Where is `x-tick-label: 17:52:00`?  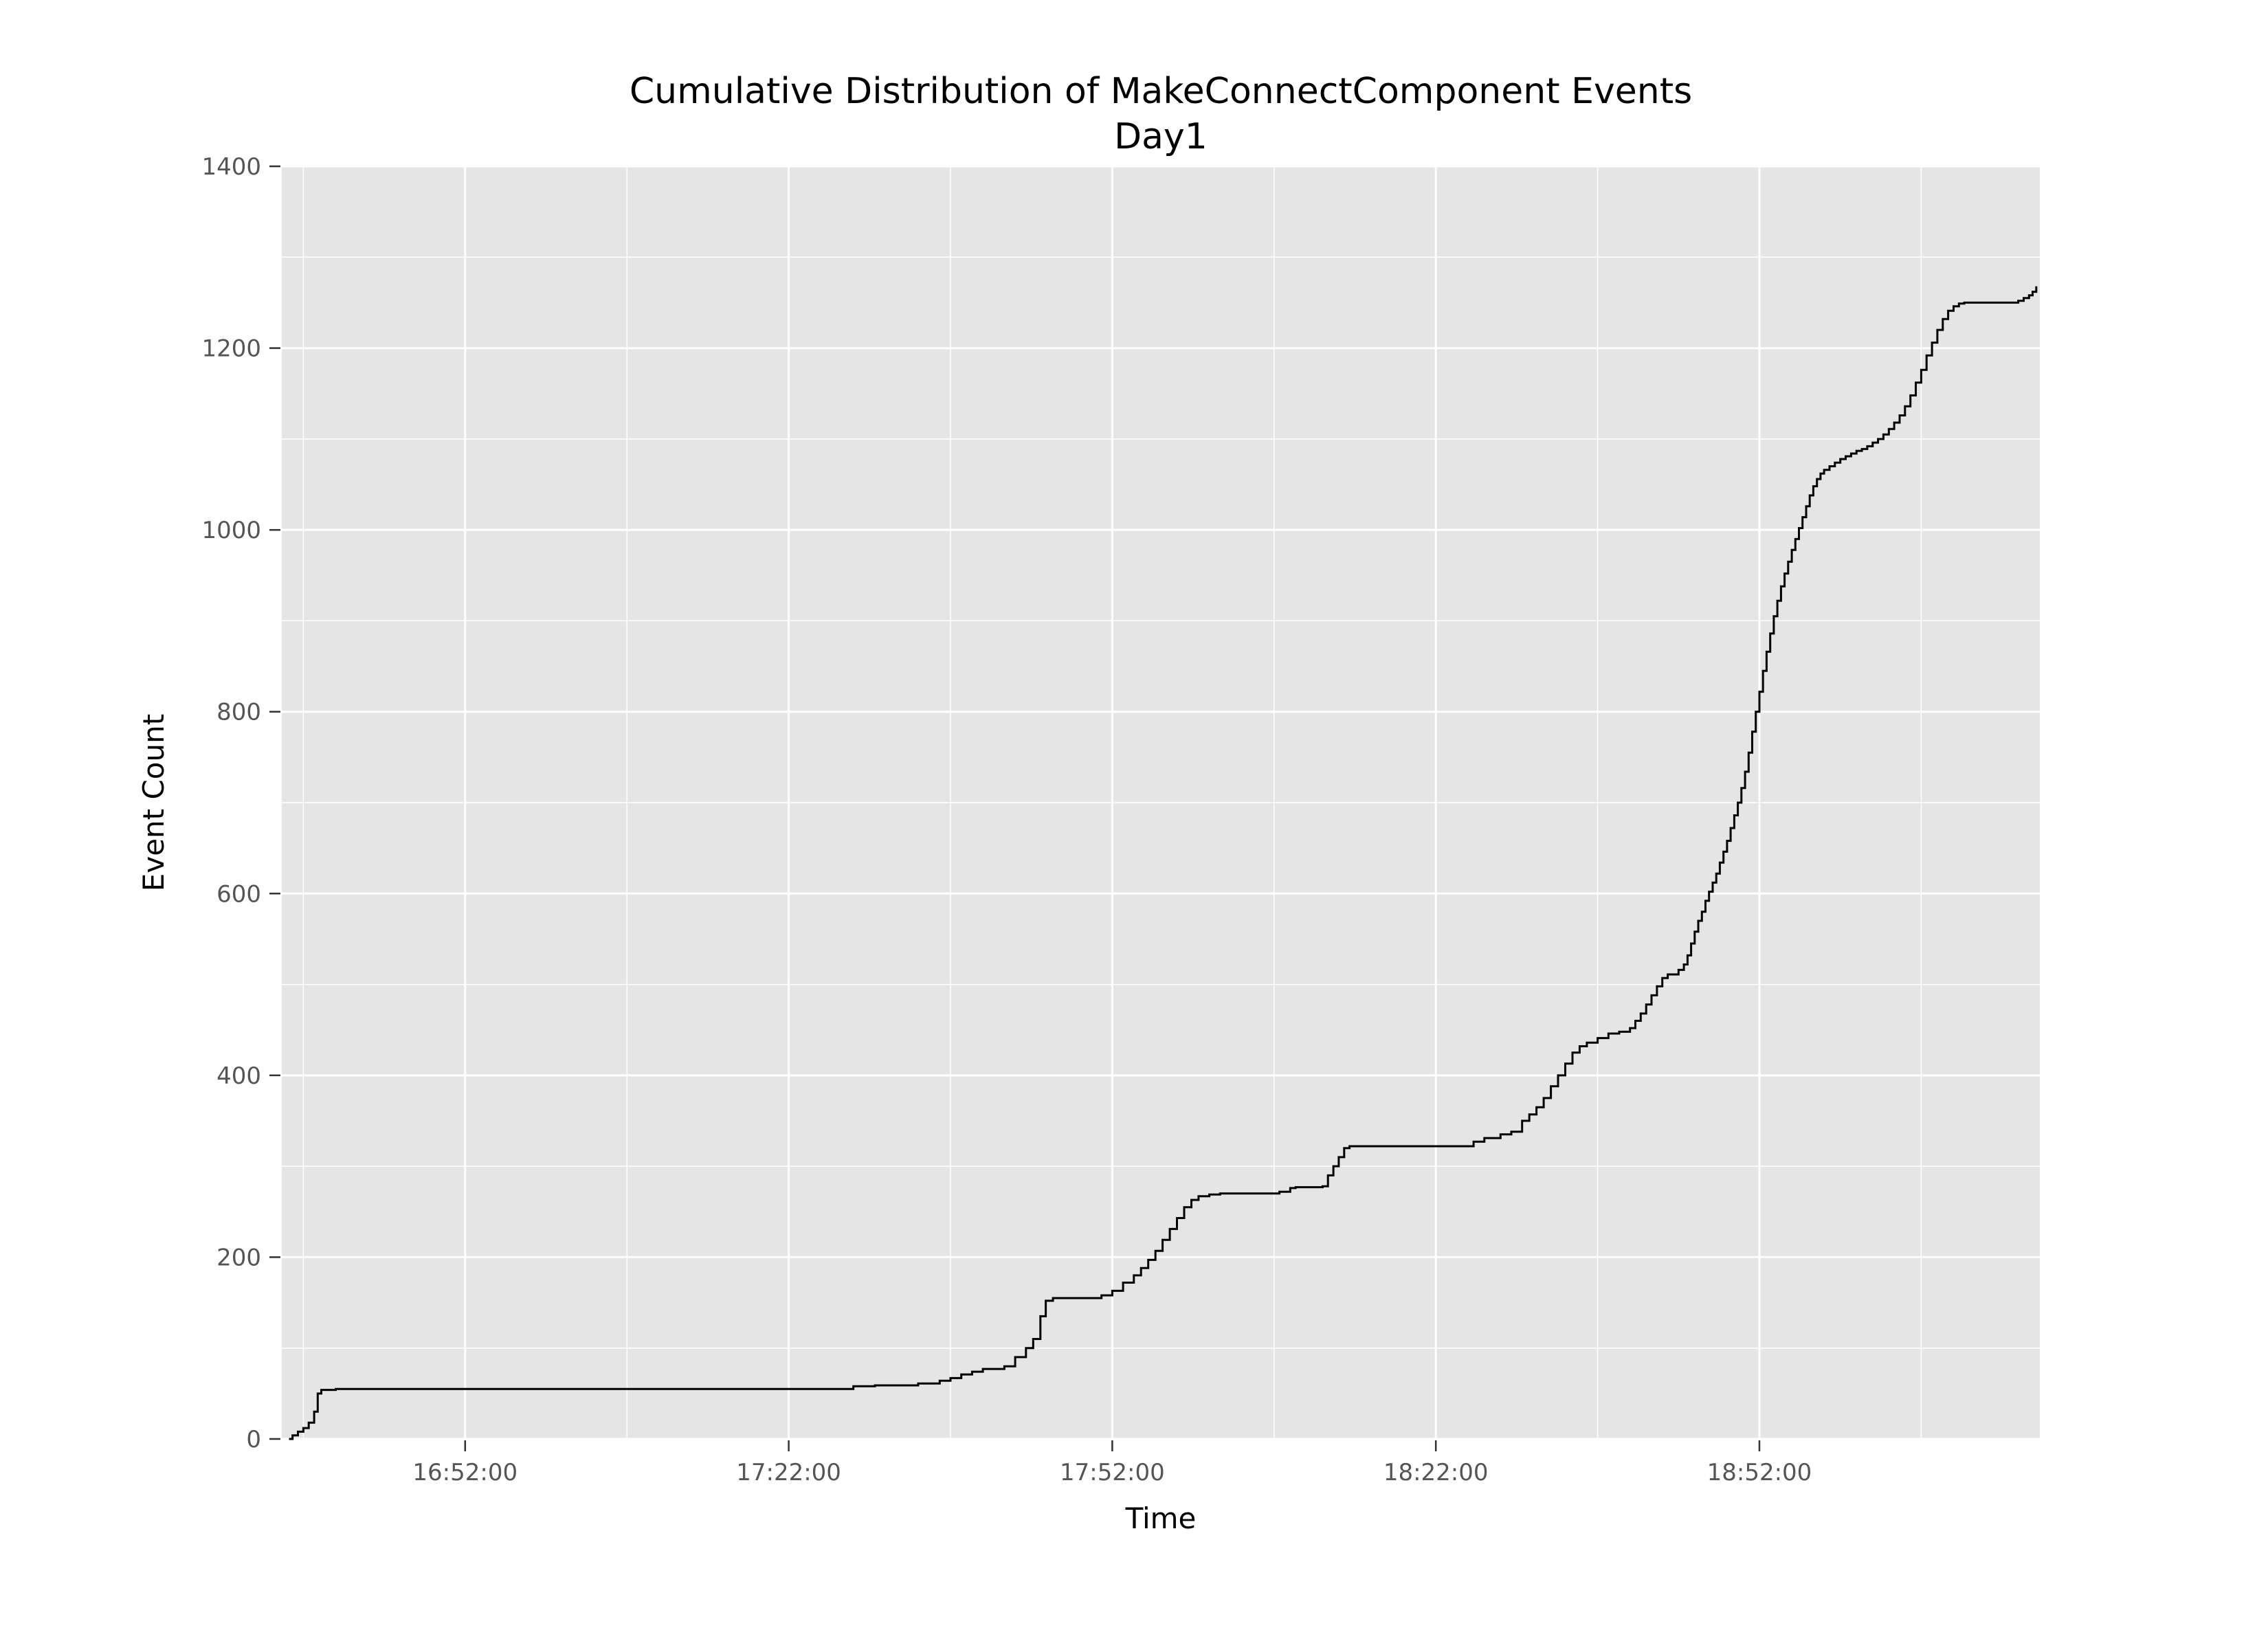 x-tick-label: 17:52:00 is located at coordinates (1112, 1472).